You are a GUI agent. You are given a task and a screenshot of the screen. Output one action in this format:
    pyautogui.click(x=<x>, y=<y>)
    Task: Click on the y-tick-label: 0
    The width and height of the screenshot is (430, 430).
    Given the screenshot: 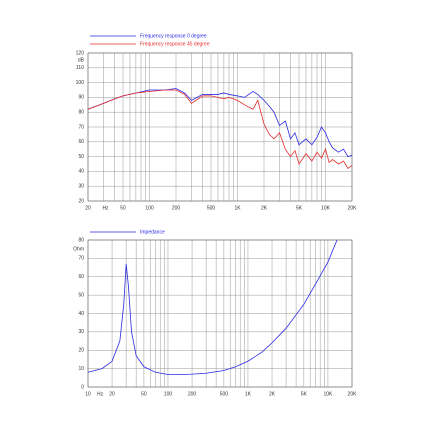 What is the action you would take?
    pyautogui.click(x=82, y=387)
    